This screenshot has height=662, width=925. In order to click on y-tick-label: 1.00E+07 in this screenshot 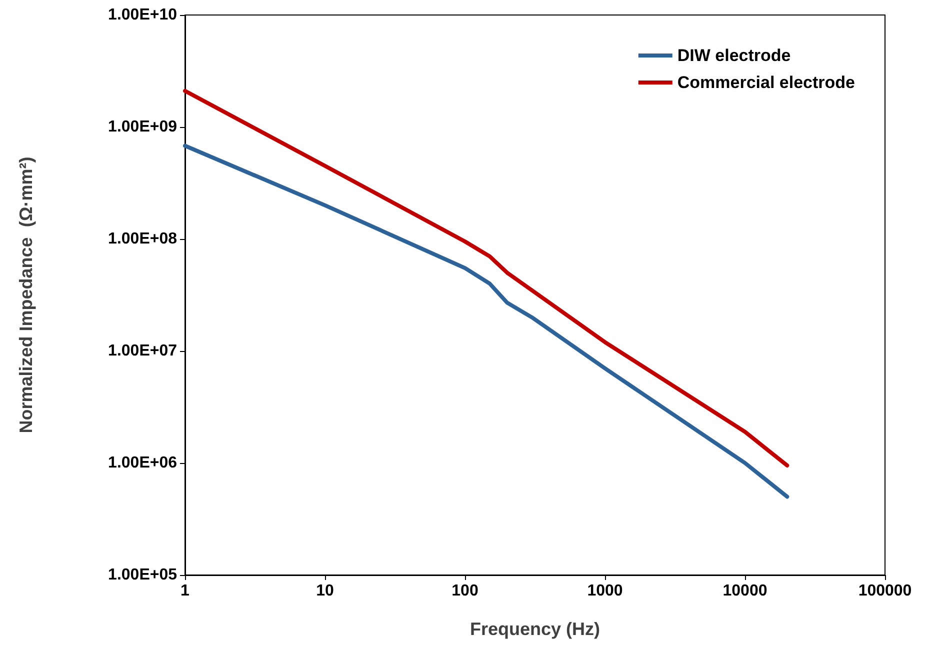, I will do `click(143, 351)`.